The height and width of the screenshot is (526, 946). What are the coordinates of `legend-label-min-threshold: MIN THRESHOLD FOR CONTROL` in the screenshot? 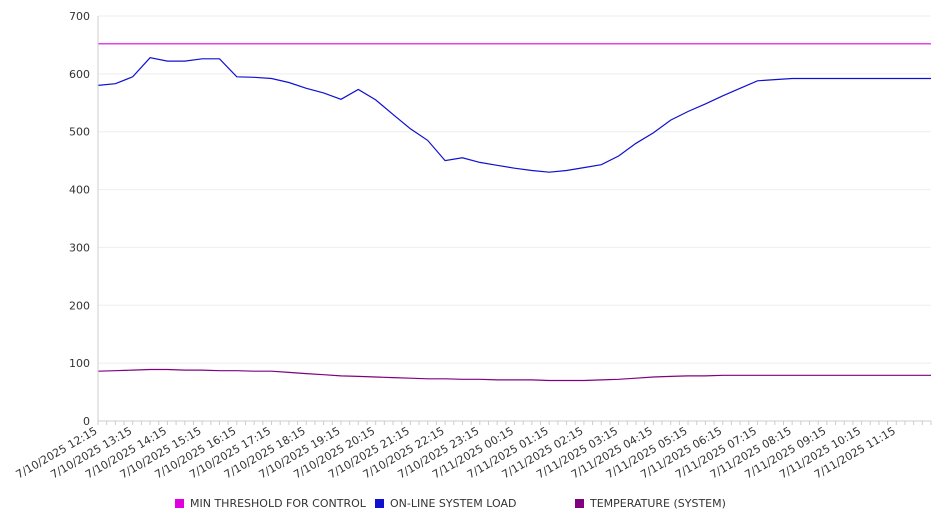 It's located at (278, 503).